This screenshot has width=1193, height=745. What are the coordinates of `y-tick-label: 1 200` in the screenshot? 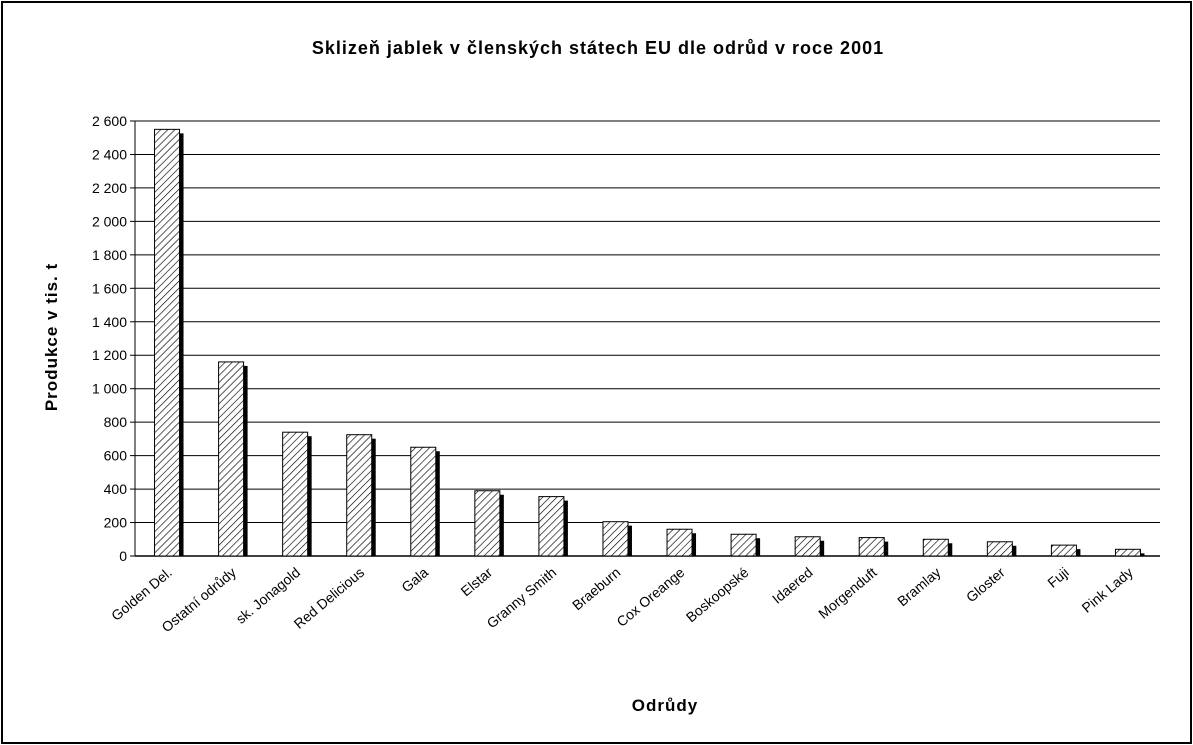 It's located at (109, 355).